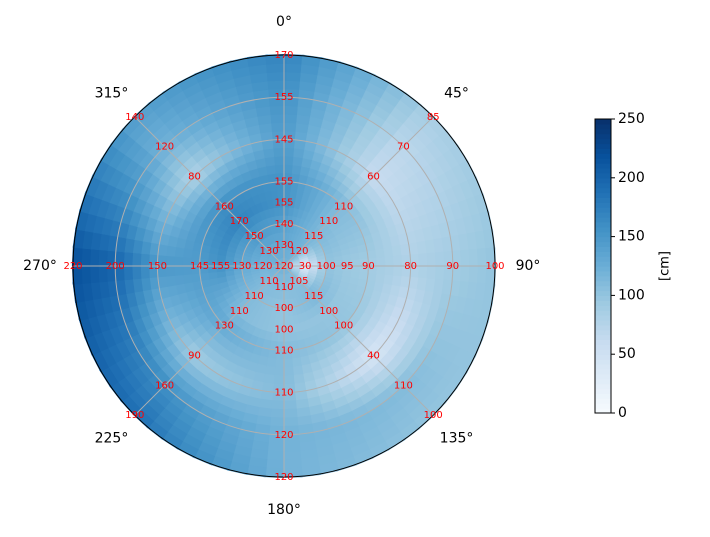 This screenshot has height=537, width=710. I want to click on value-label: 190, so click(134, 415).